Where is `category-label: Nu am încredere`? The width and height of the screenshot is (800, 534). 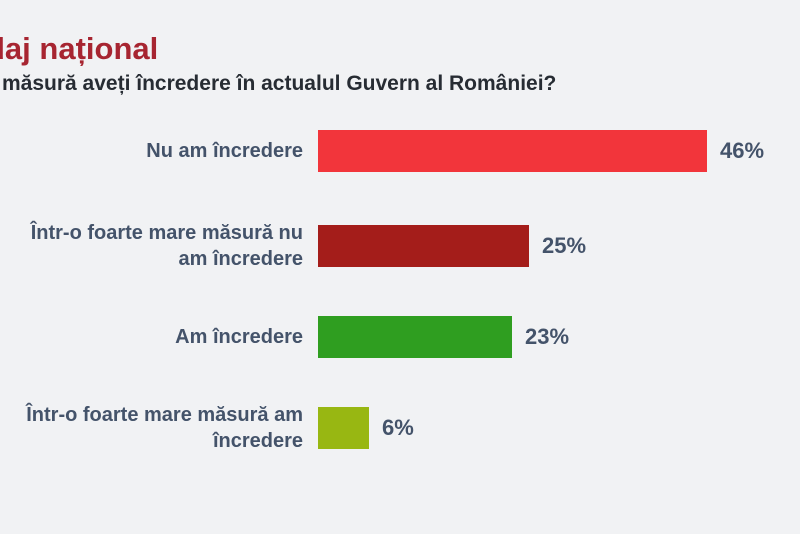 category-label: Nu am încredere is located at coordinates (224, 151).